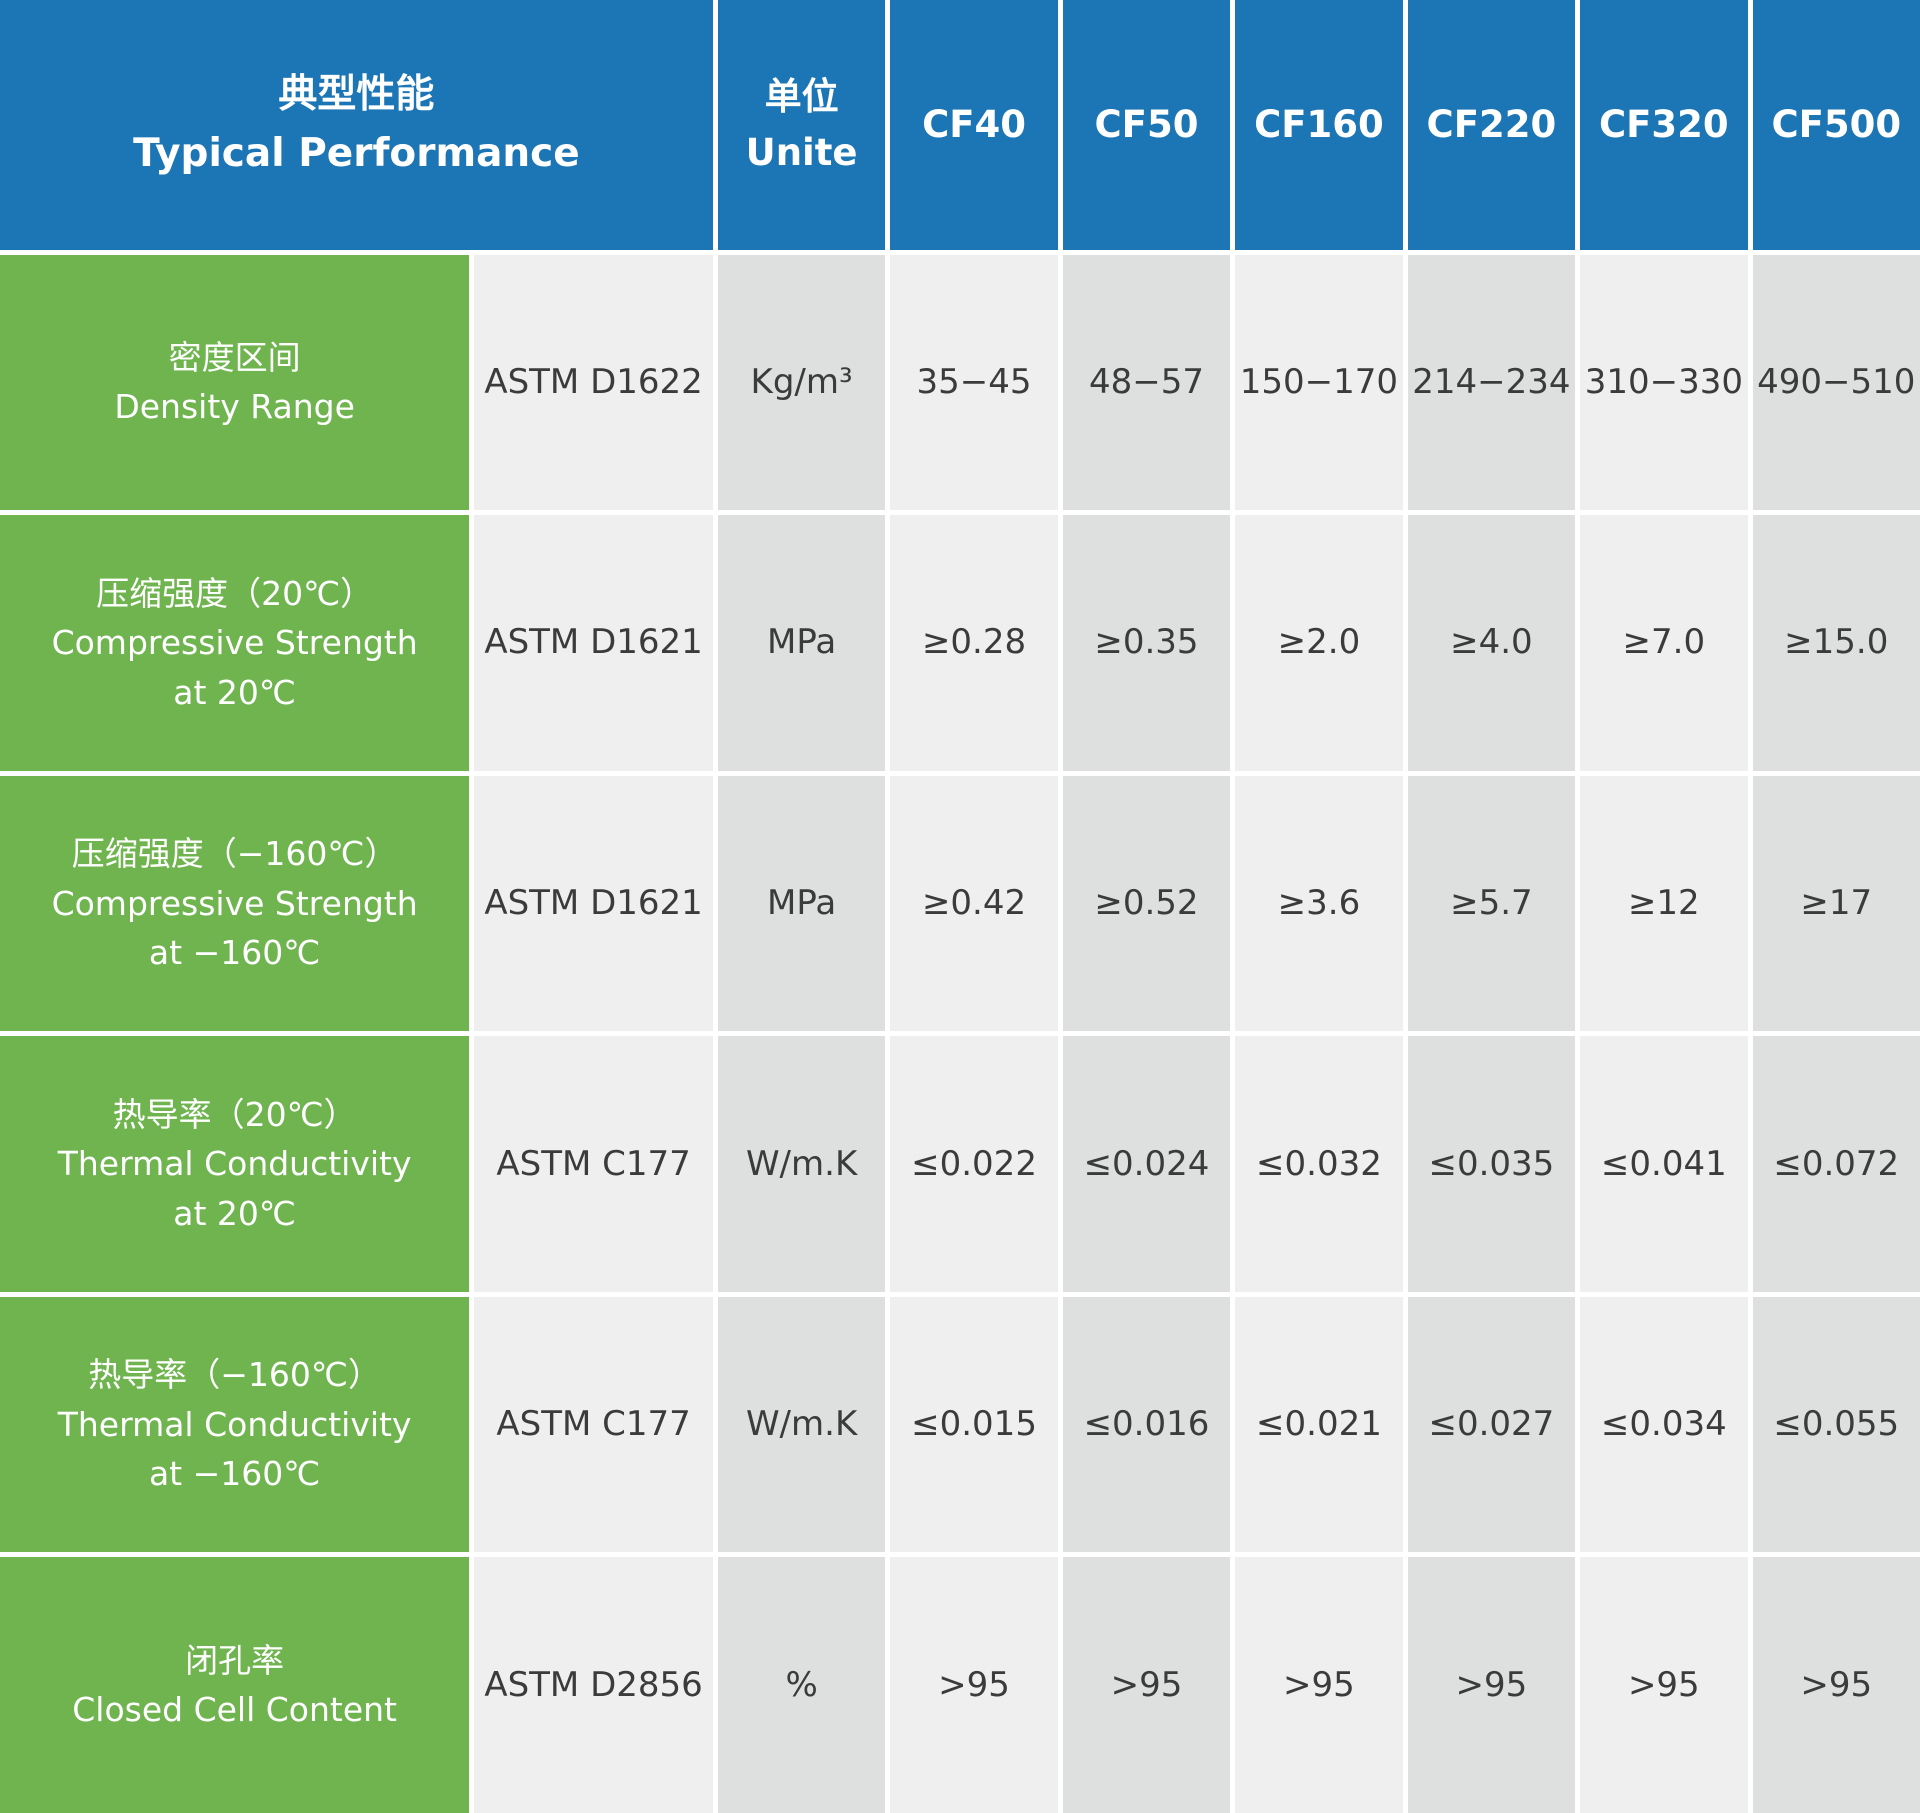 The height and width of the screenshot is (1813, 1920). What do you see at coordinates (974, 1424) in the screenshot?
I see `value-cell: ≤0.015` at bounding box center [974, 1424].